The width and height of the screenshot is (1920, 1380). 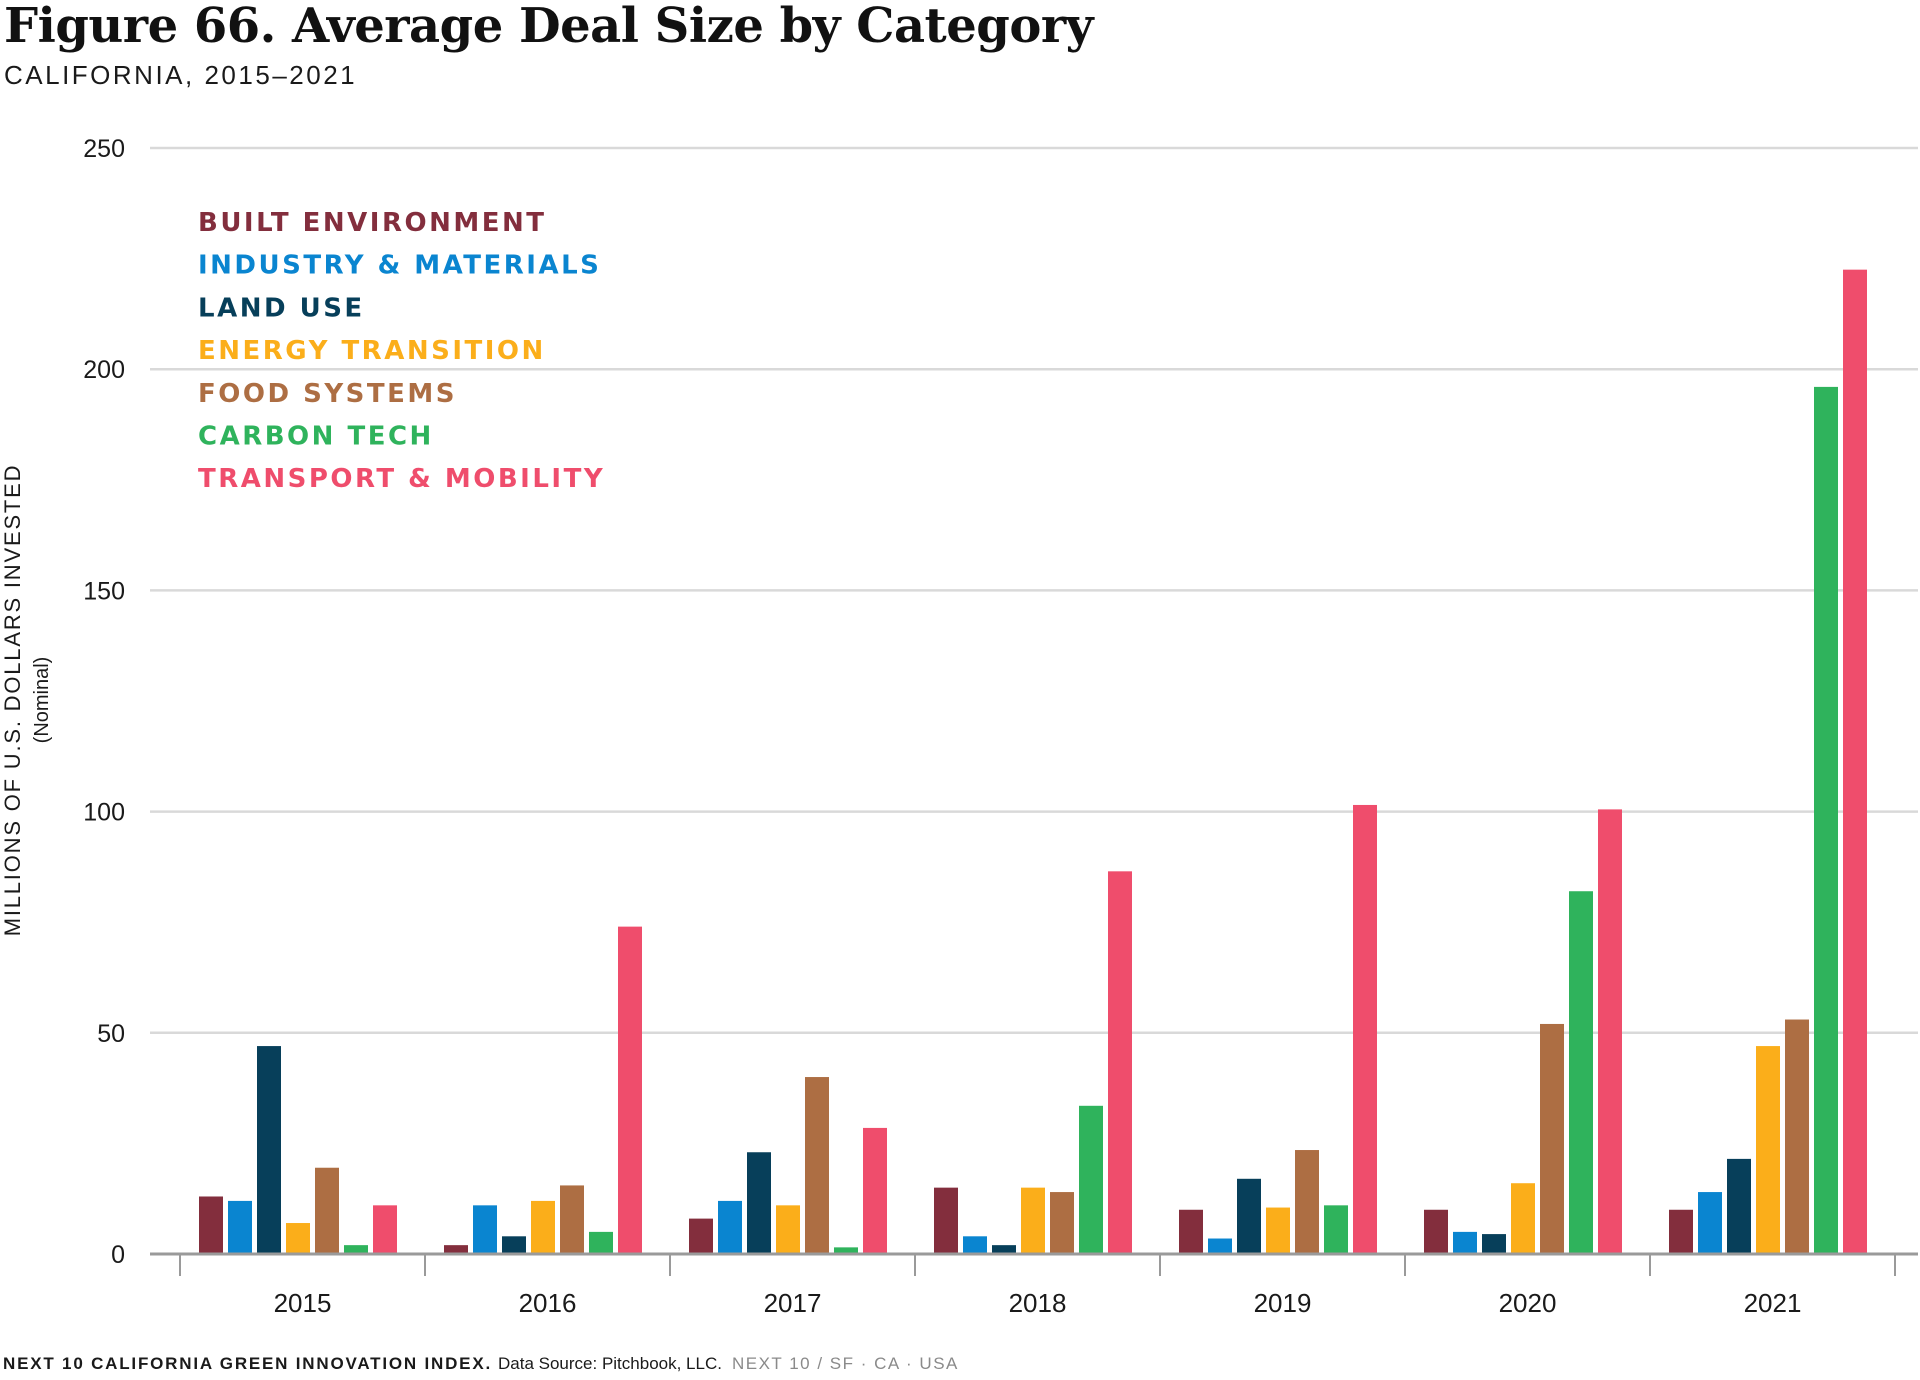 I want to click on legend-entry: TRANSPORT & MOBILITY, so click(x=401, y=479).